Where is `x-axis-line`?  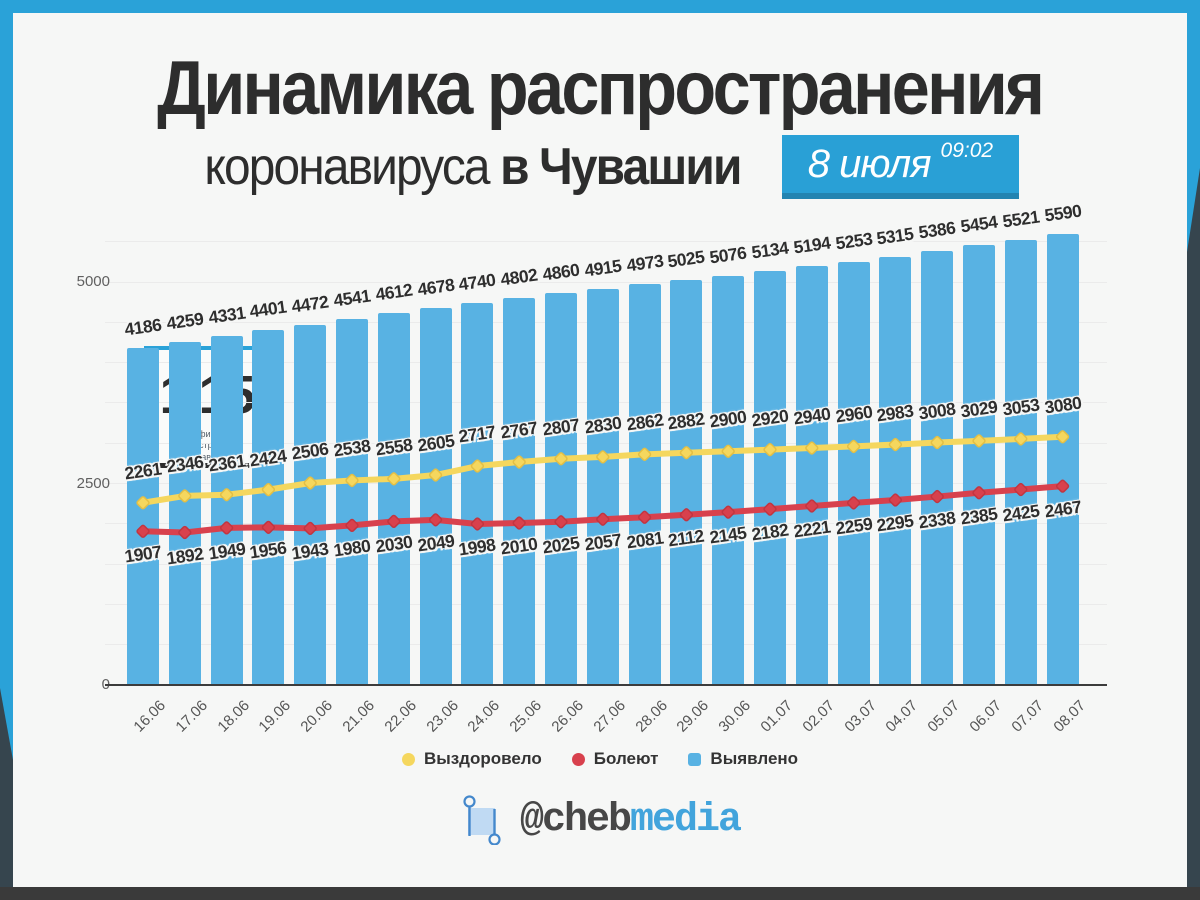
x-axis-line is located at coordinates (606, 685).